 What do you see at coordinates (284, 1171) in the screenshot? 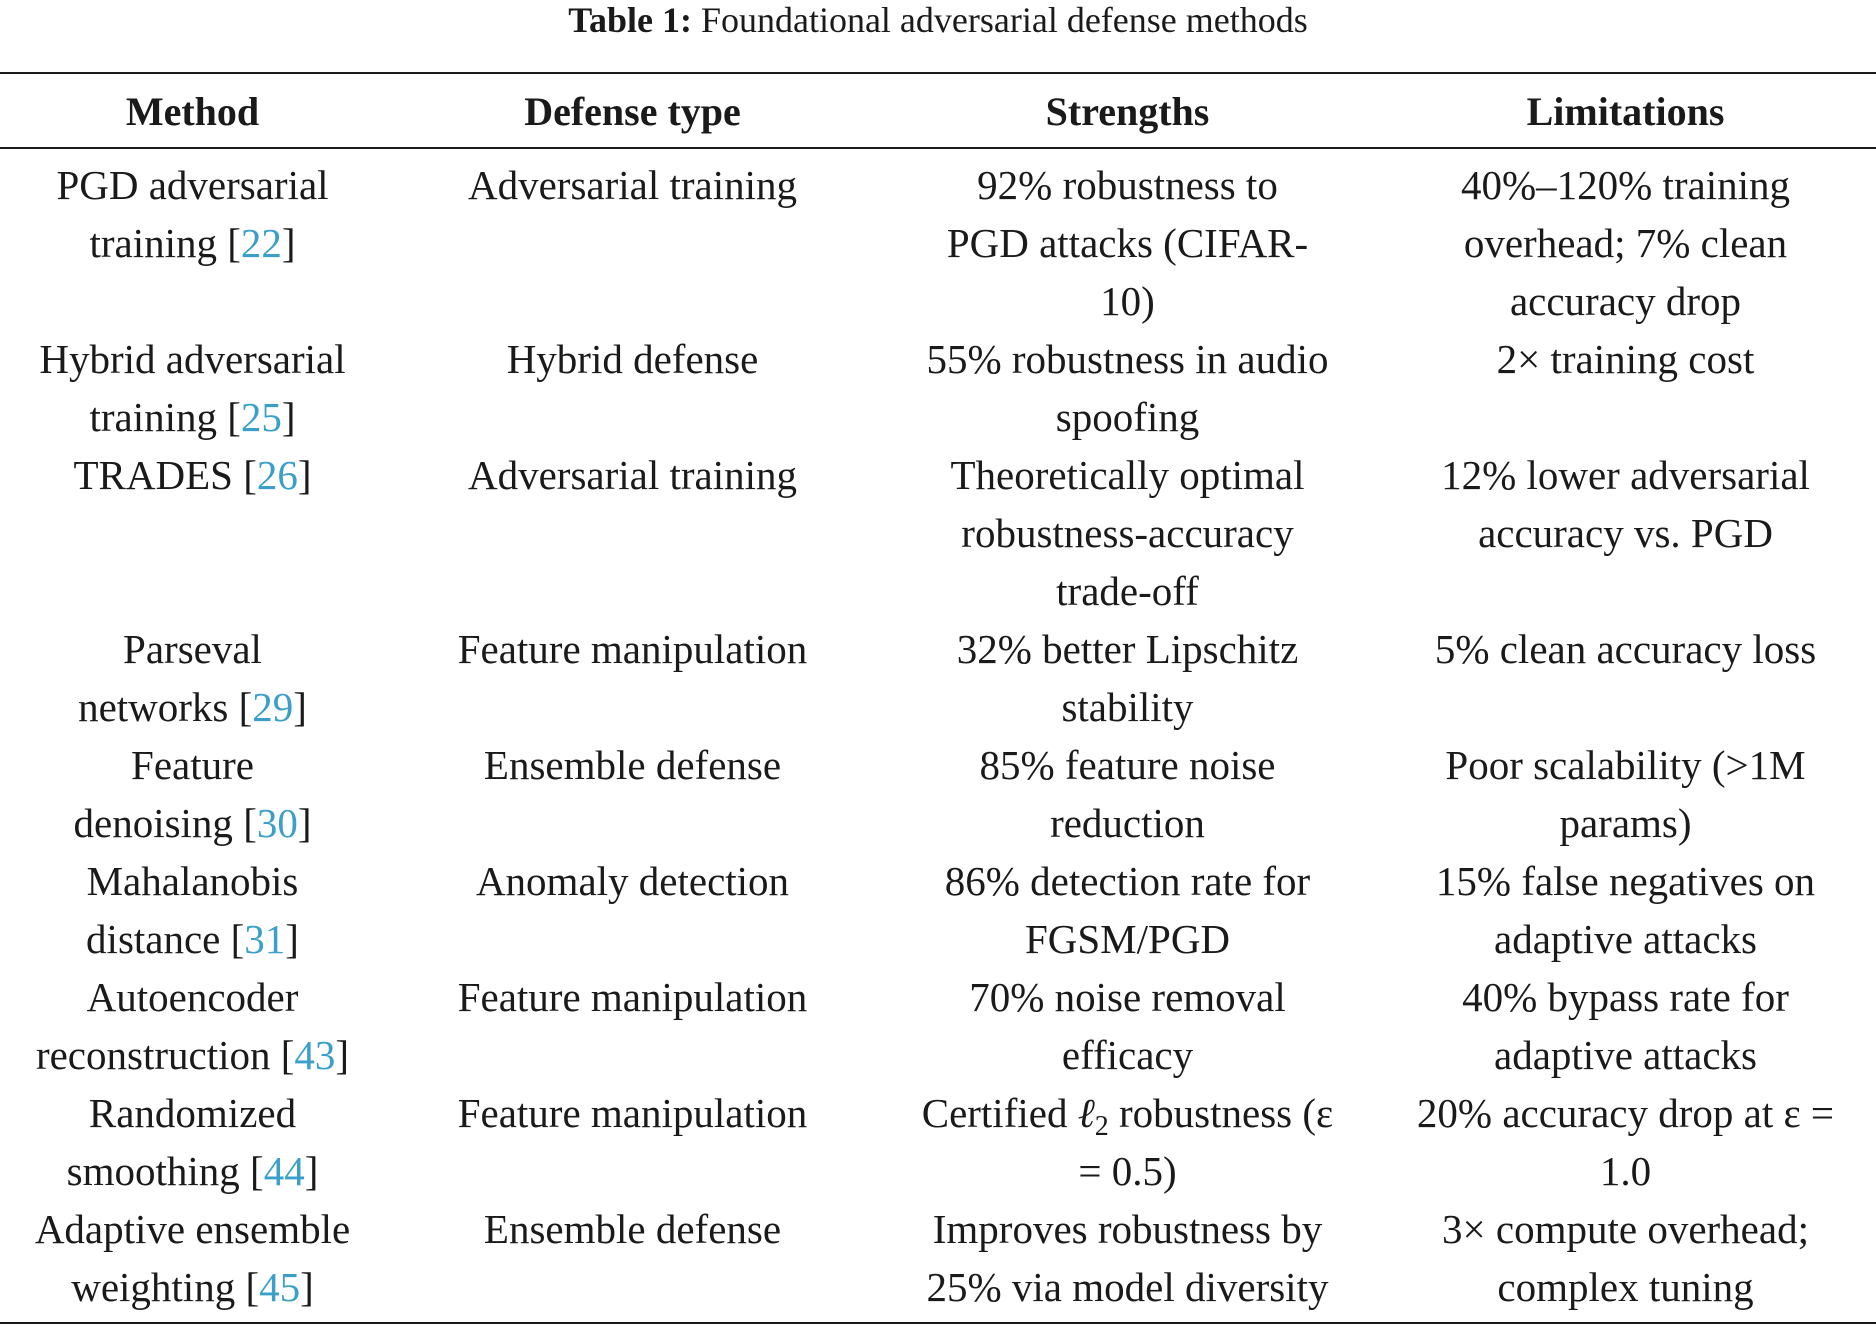
I see `citation-link: 44` at bounding box center [284, 1171].